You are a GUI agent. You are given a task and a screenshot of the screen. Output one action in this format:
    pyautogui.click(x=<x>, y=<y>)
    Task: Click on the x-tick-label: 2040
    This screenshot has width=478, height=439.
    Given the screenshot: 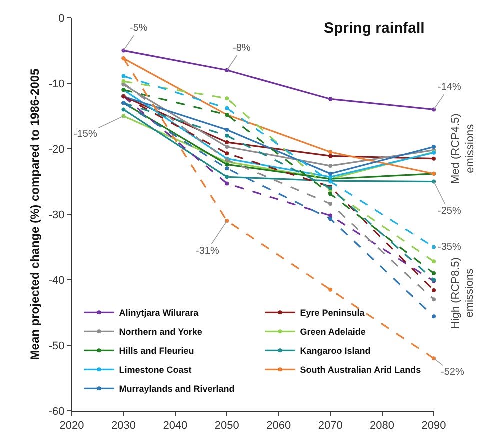 What is the action you would take?
    pyautogui.click(x=175, y=426)
    